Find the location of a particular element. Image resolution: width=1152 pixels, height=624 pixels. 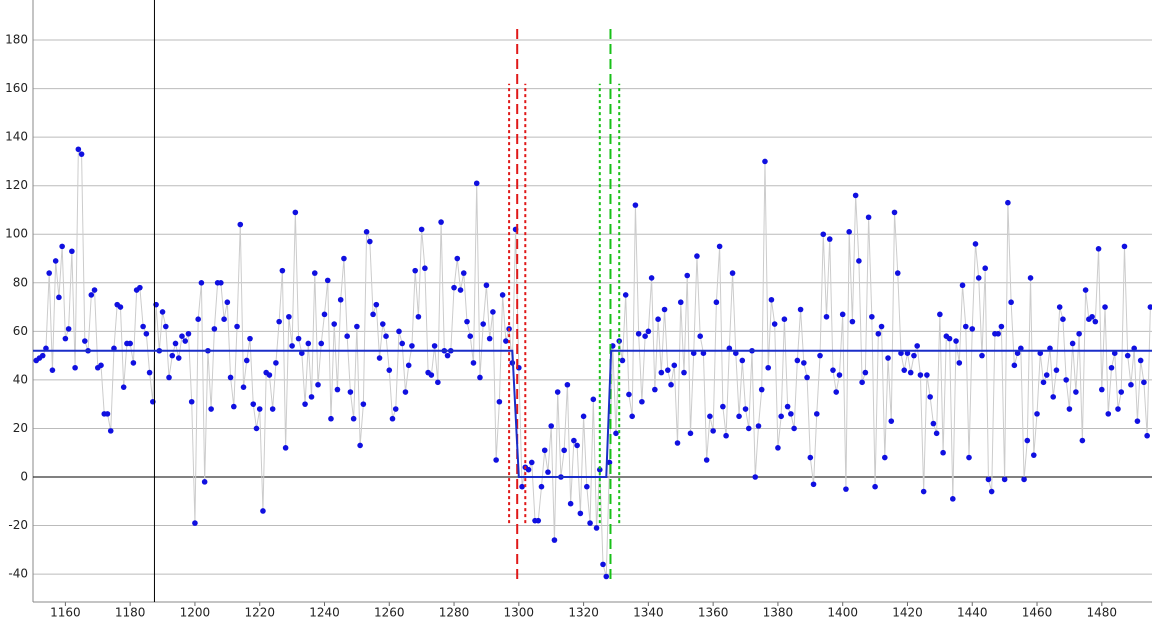

x-tick-label: 1200 is located at coordinates (195, 613).